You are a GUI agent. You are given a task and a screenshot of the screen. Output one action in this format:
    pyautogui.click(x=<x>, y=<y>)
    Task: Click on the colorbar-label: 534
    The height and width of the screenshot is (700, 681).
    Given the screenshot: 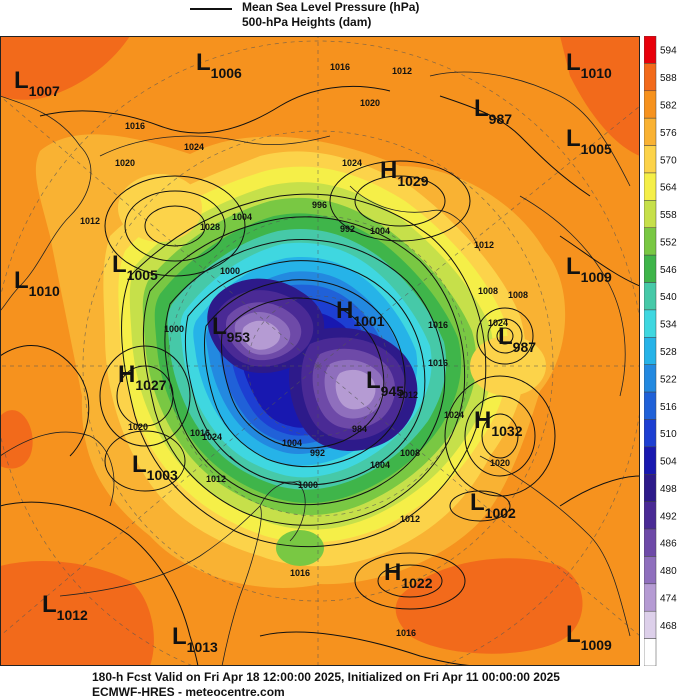 What is the action you would take?
    pyautogui.click(x=668, y=325)
    